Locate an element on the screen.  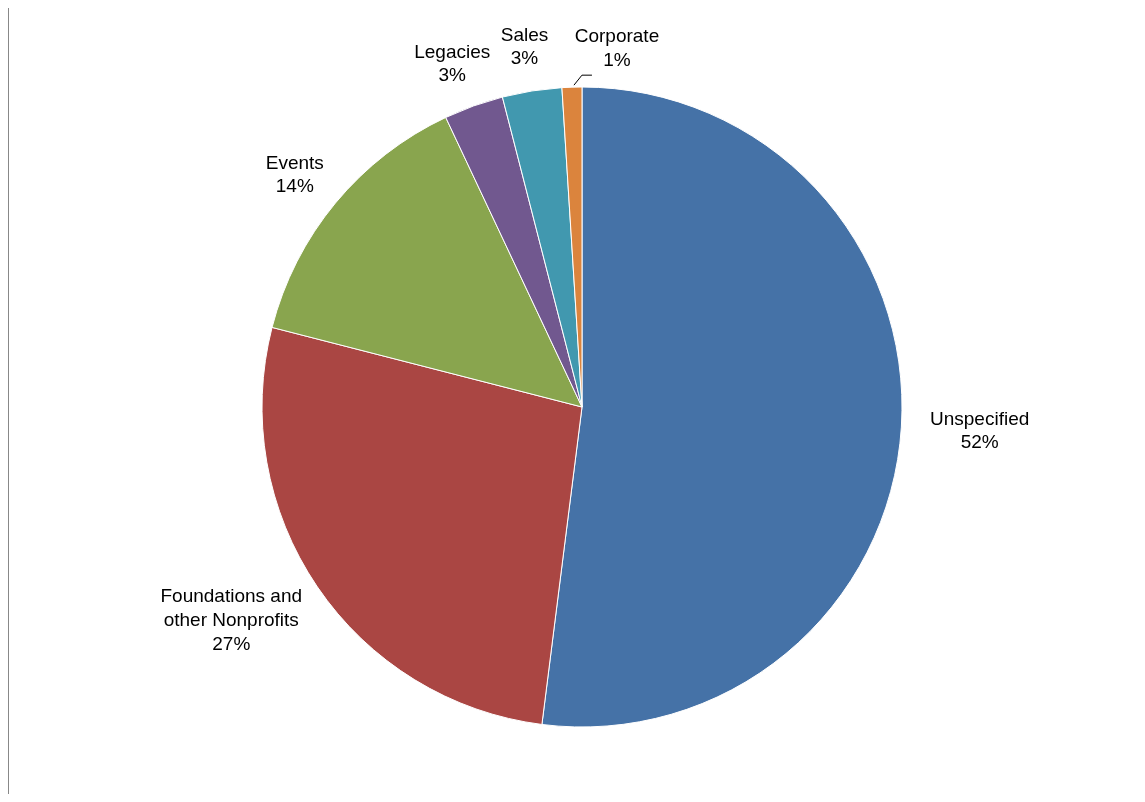
slice-label: Foundations and other Nonprofits is located at coordinates (231, 607).